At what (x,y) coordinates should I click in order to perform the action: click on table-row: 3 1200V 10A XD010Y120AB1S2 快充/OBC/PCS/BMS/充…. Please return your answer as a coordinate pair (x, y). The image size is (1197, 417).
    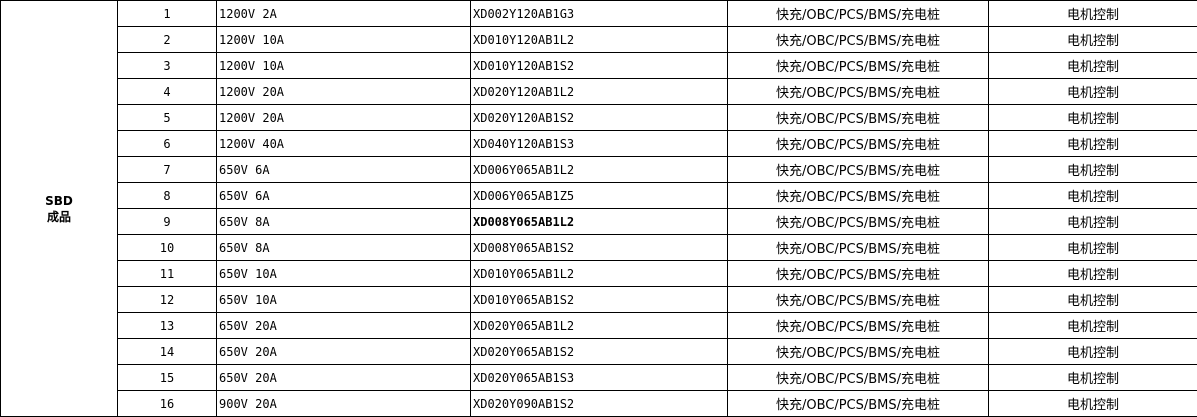
    Looking at the image, I should click on (599, 65).